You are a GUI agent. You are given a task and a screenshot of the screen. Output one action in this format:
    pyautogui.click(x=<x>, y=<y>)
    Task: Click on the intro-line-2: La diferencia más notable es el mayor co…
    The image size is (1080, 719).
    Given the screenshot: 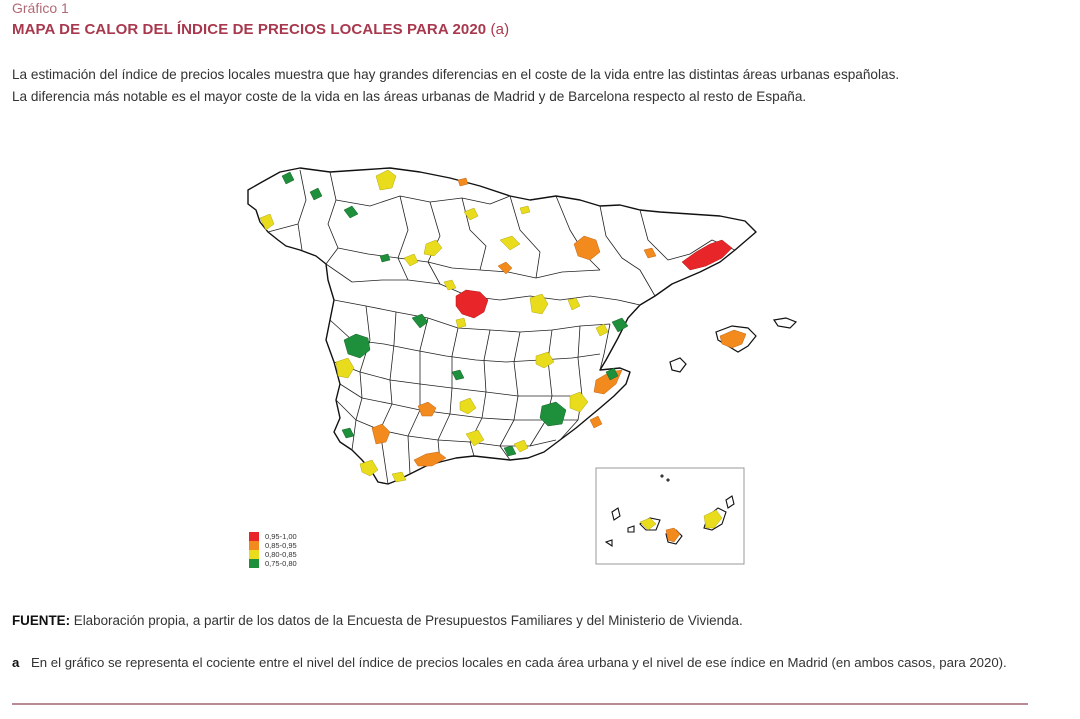 What is the action you would take?
    pyautogui.click(x=409, y=96)
    